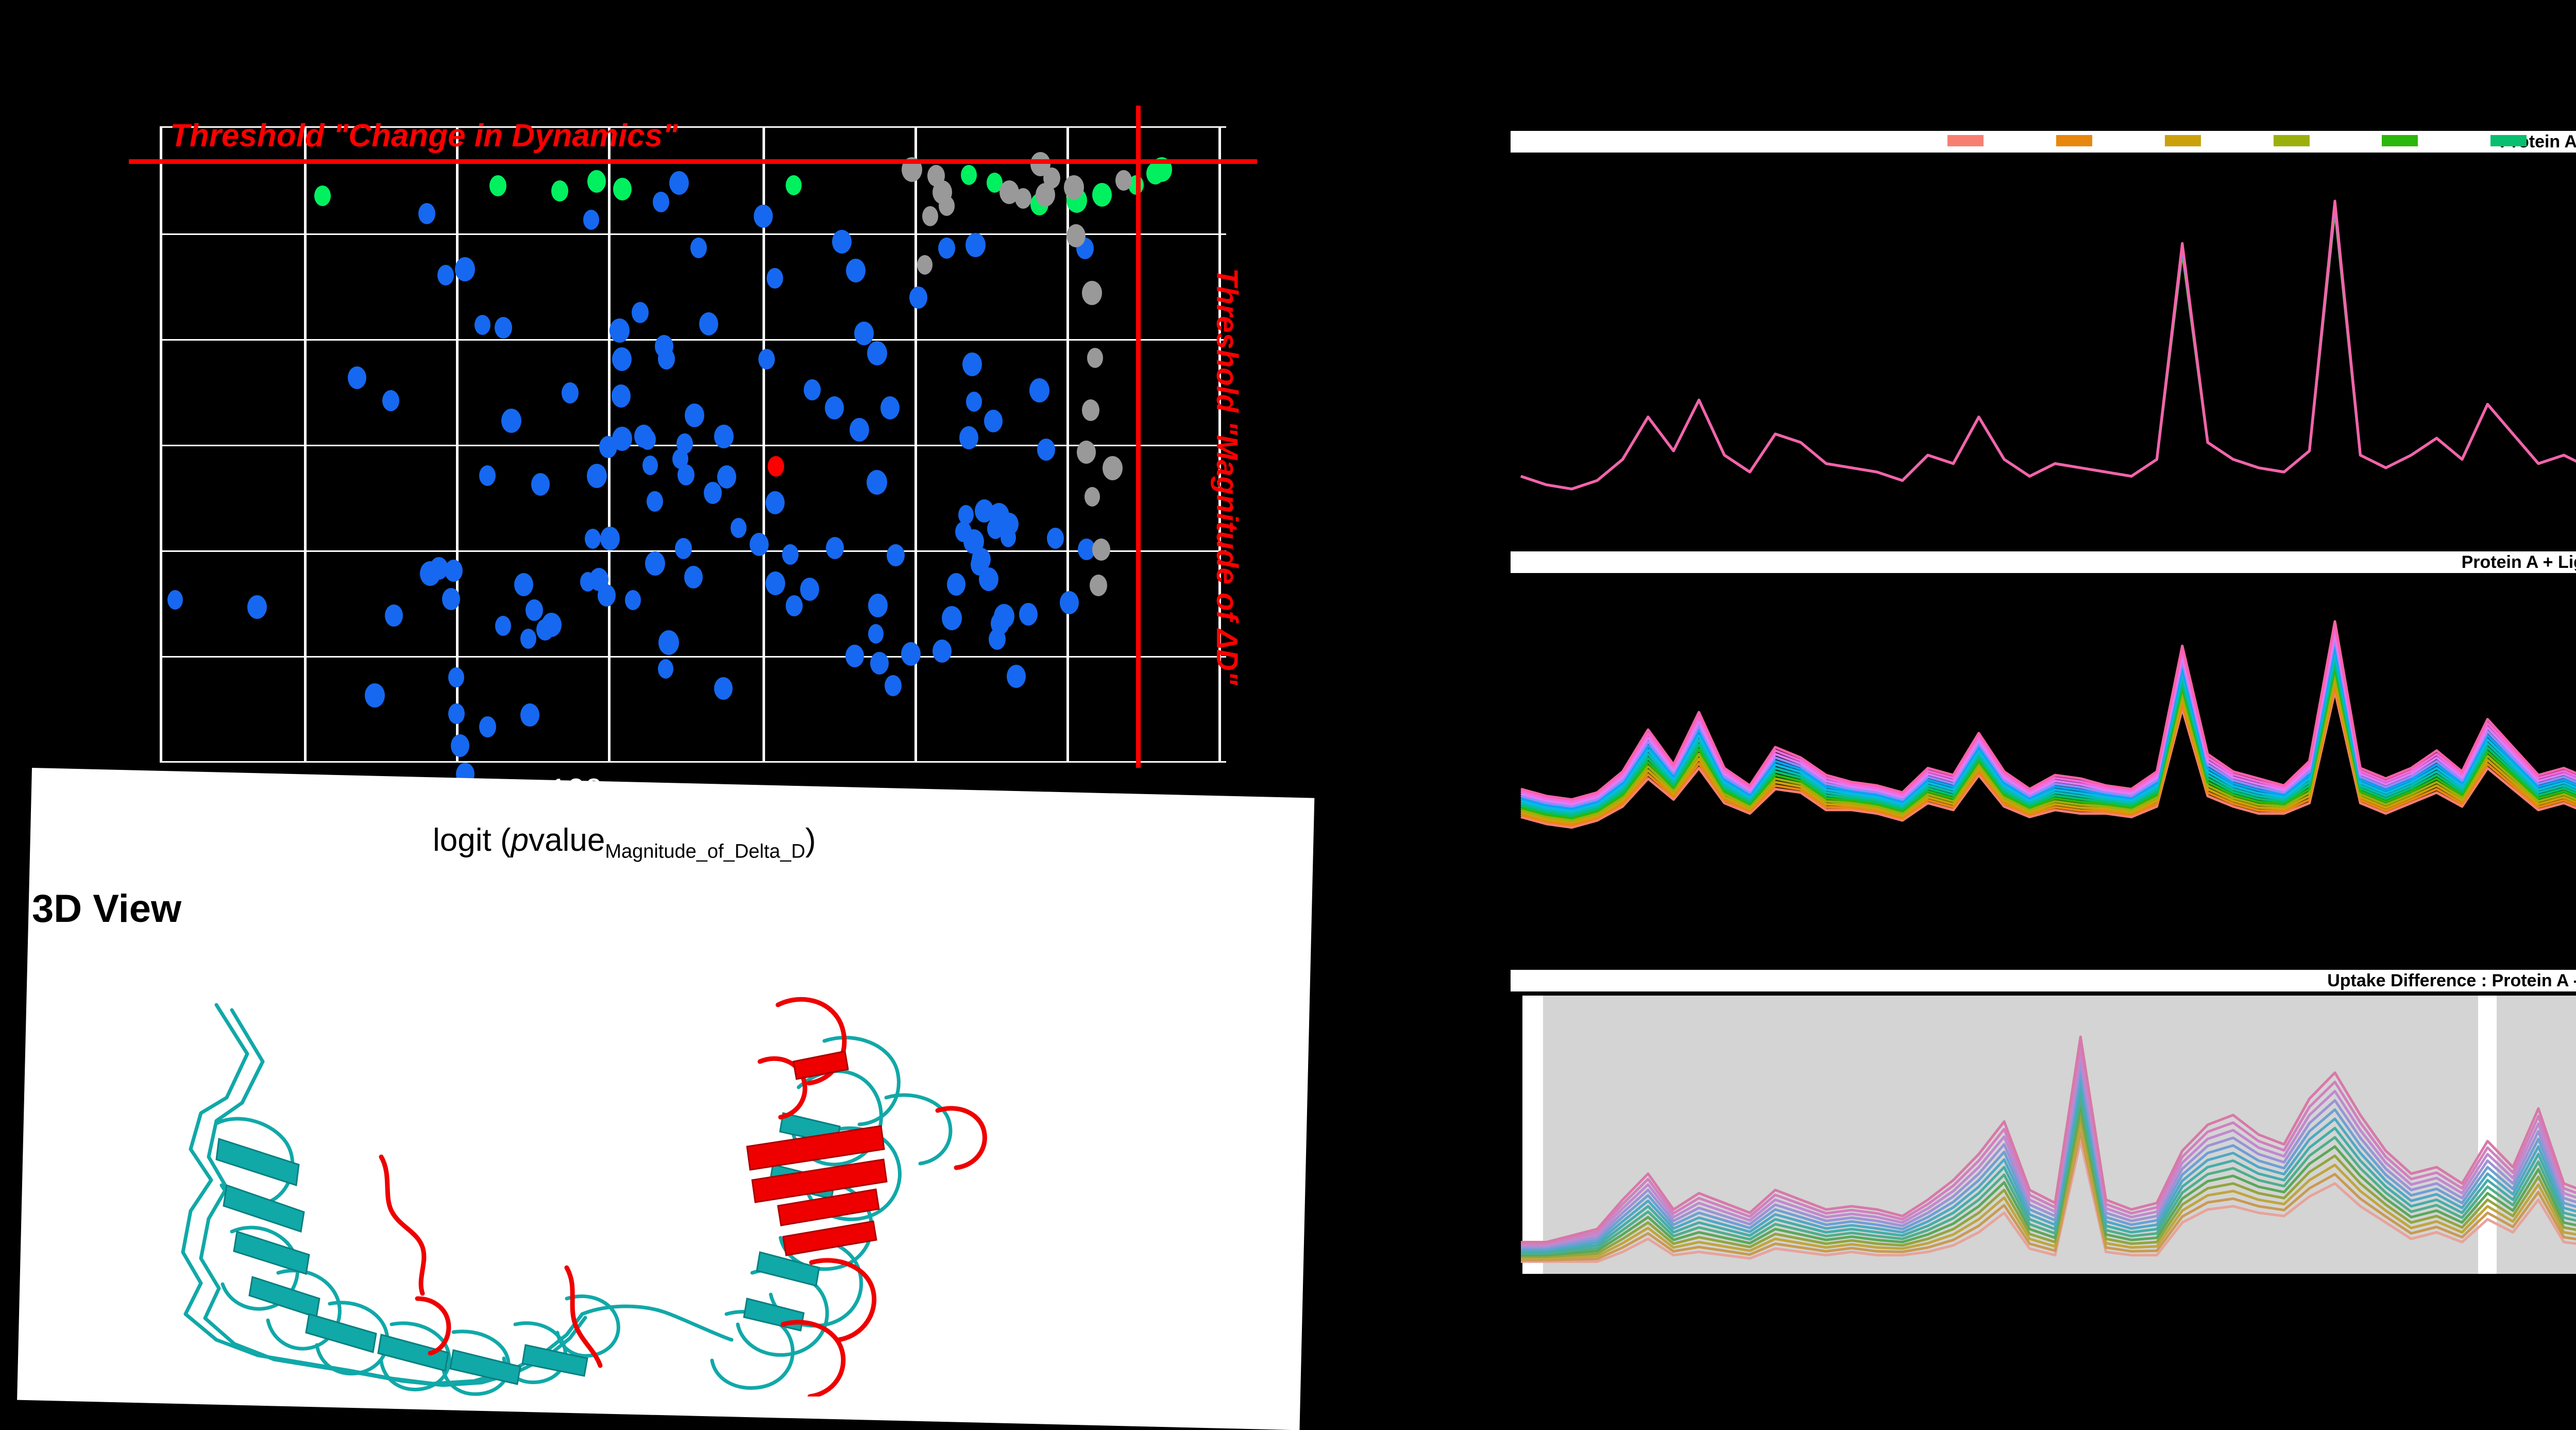 The image size is (2576, 1430). What do you see at coordinates (776, 466) in the screenshot?
I see `scatter-point-red` at bounding box center [776, 466].